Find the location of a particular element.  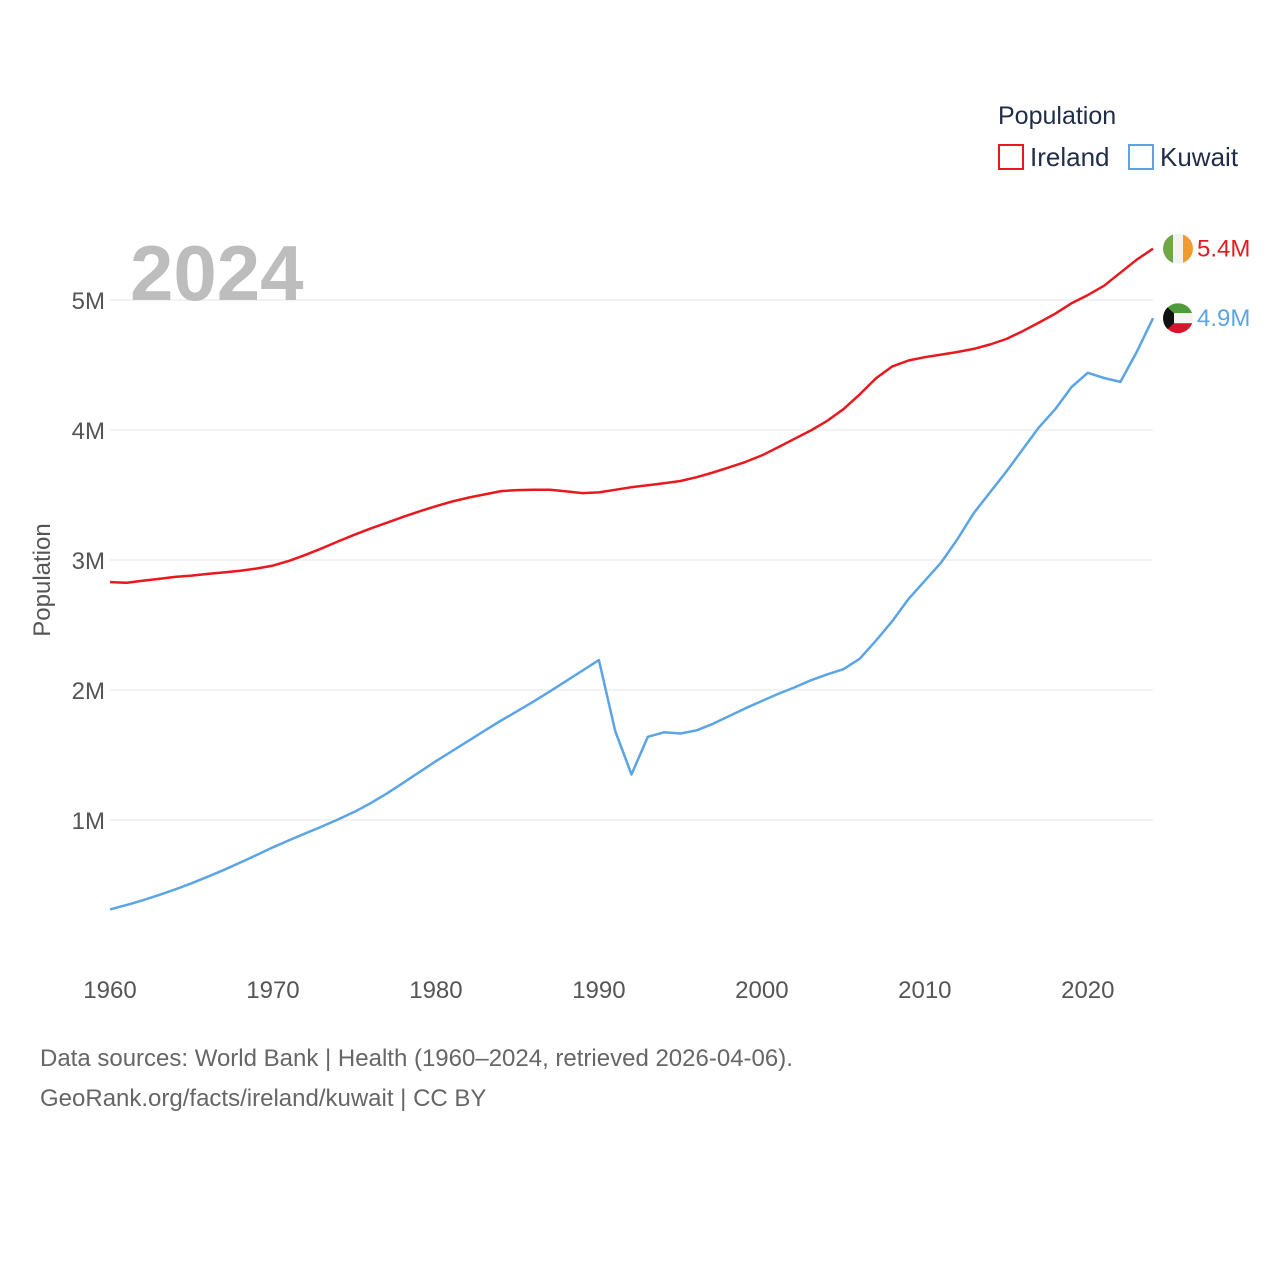

x-tick-label: 2000 is located at coordinates (761, 990).